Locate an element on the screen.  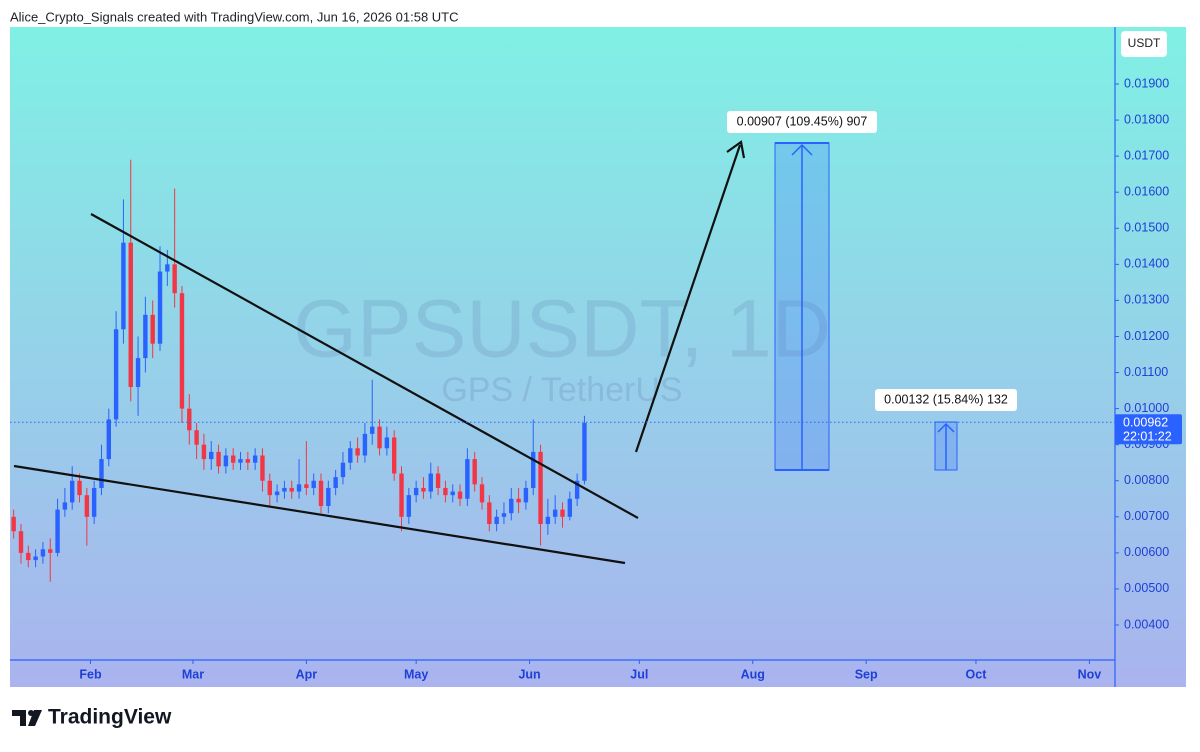
currency-label: USDT is located at coordinates (1144, 43).